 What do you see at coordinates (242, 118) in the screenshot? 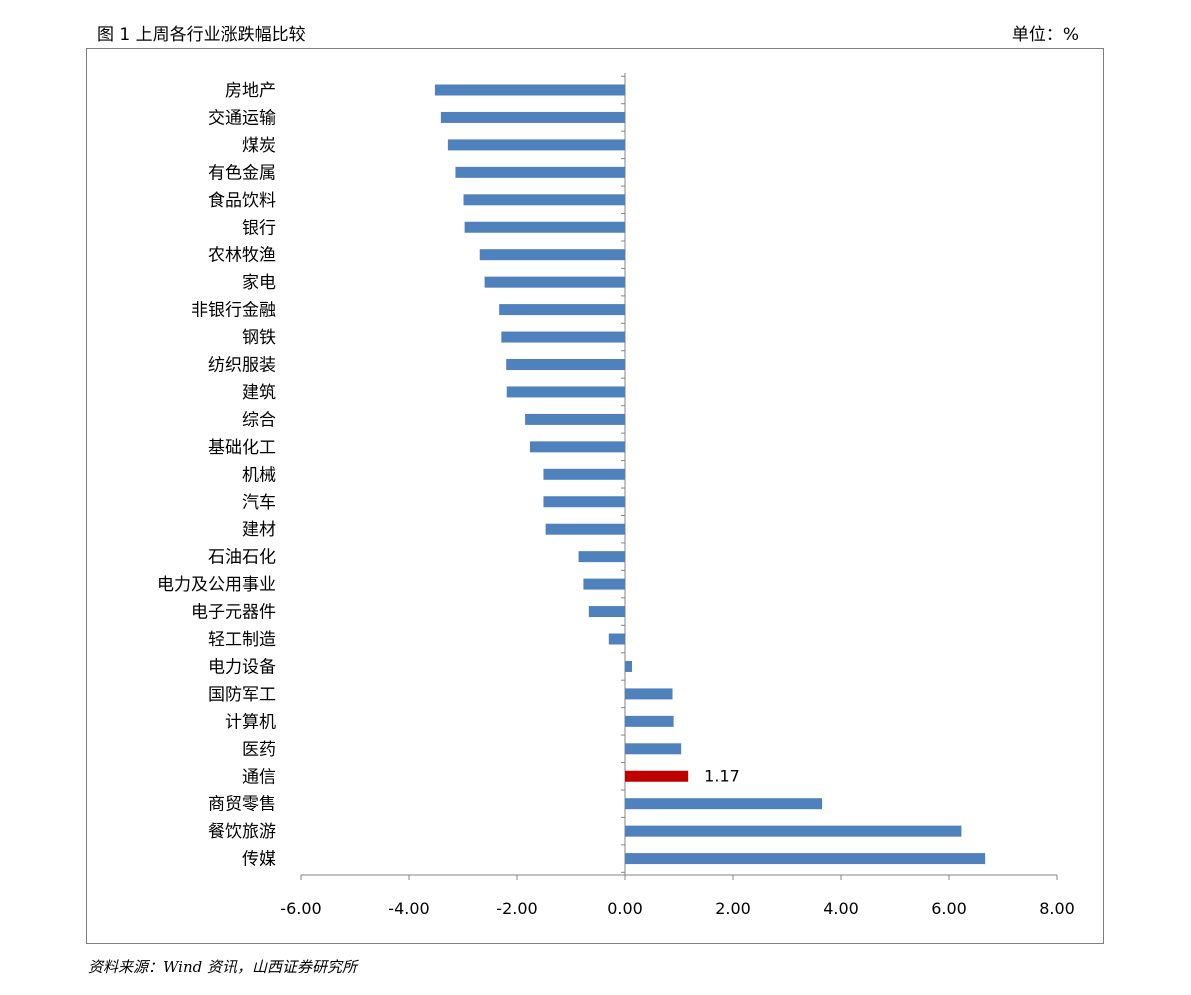
I see `category-label: 交通运输` at bounding box center [242, 118].